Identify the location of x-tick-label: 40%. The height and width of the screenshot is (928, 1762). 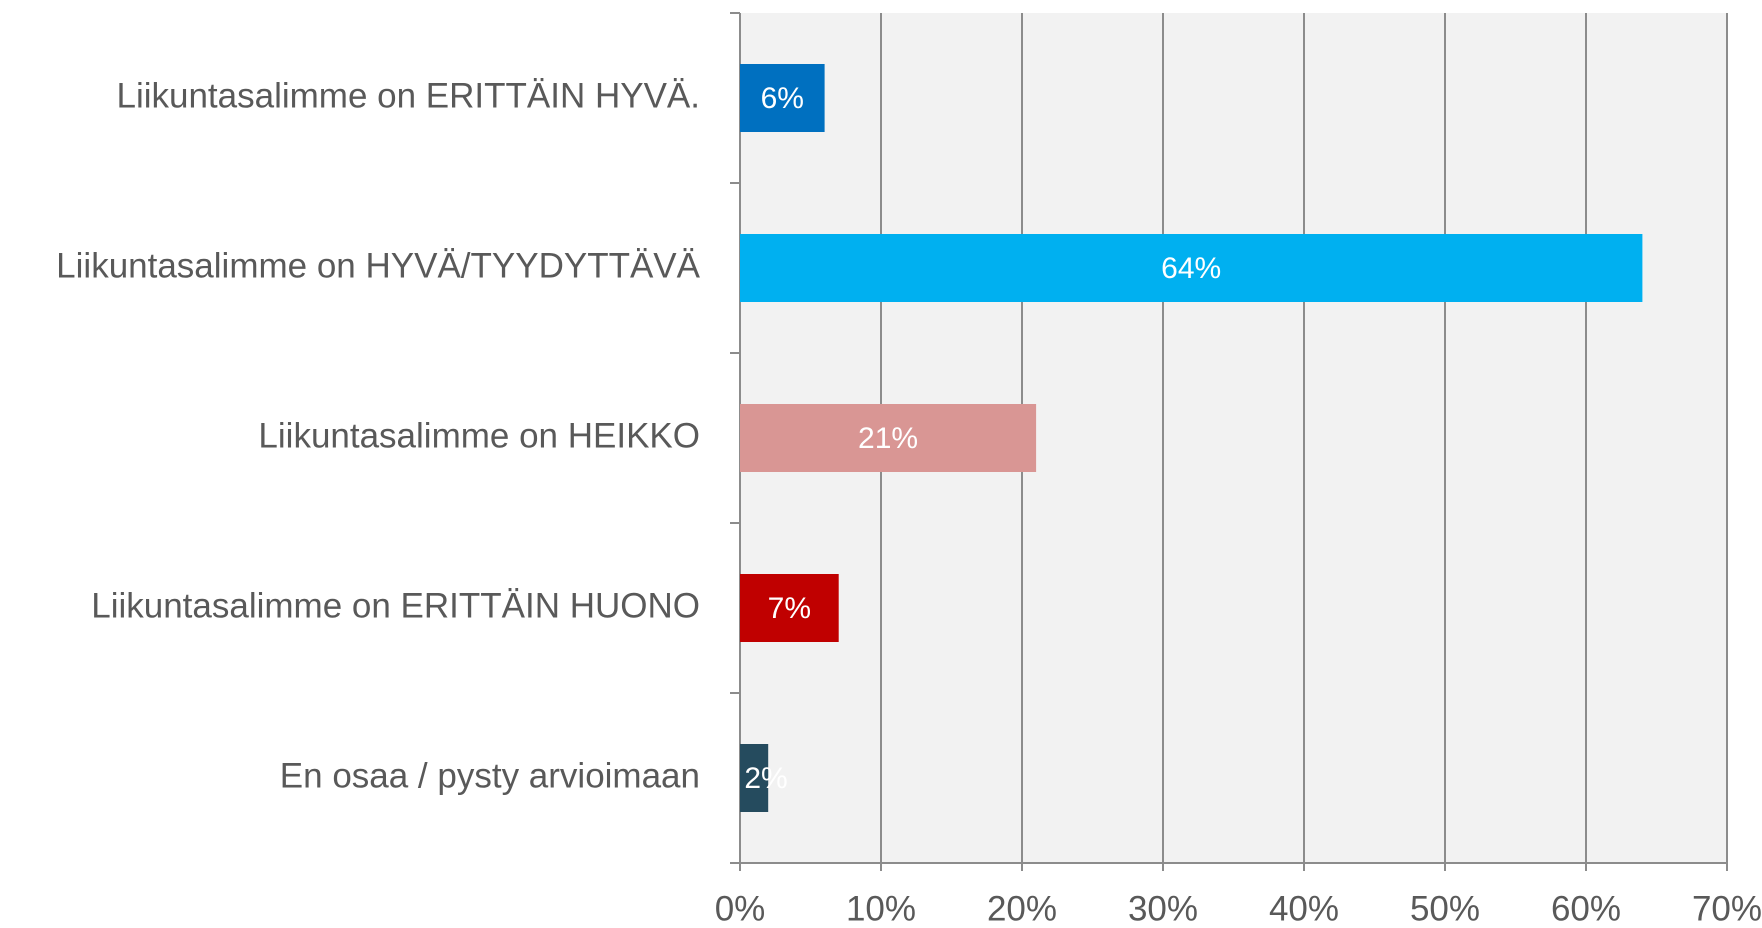
(1304, 908).